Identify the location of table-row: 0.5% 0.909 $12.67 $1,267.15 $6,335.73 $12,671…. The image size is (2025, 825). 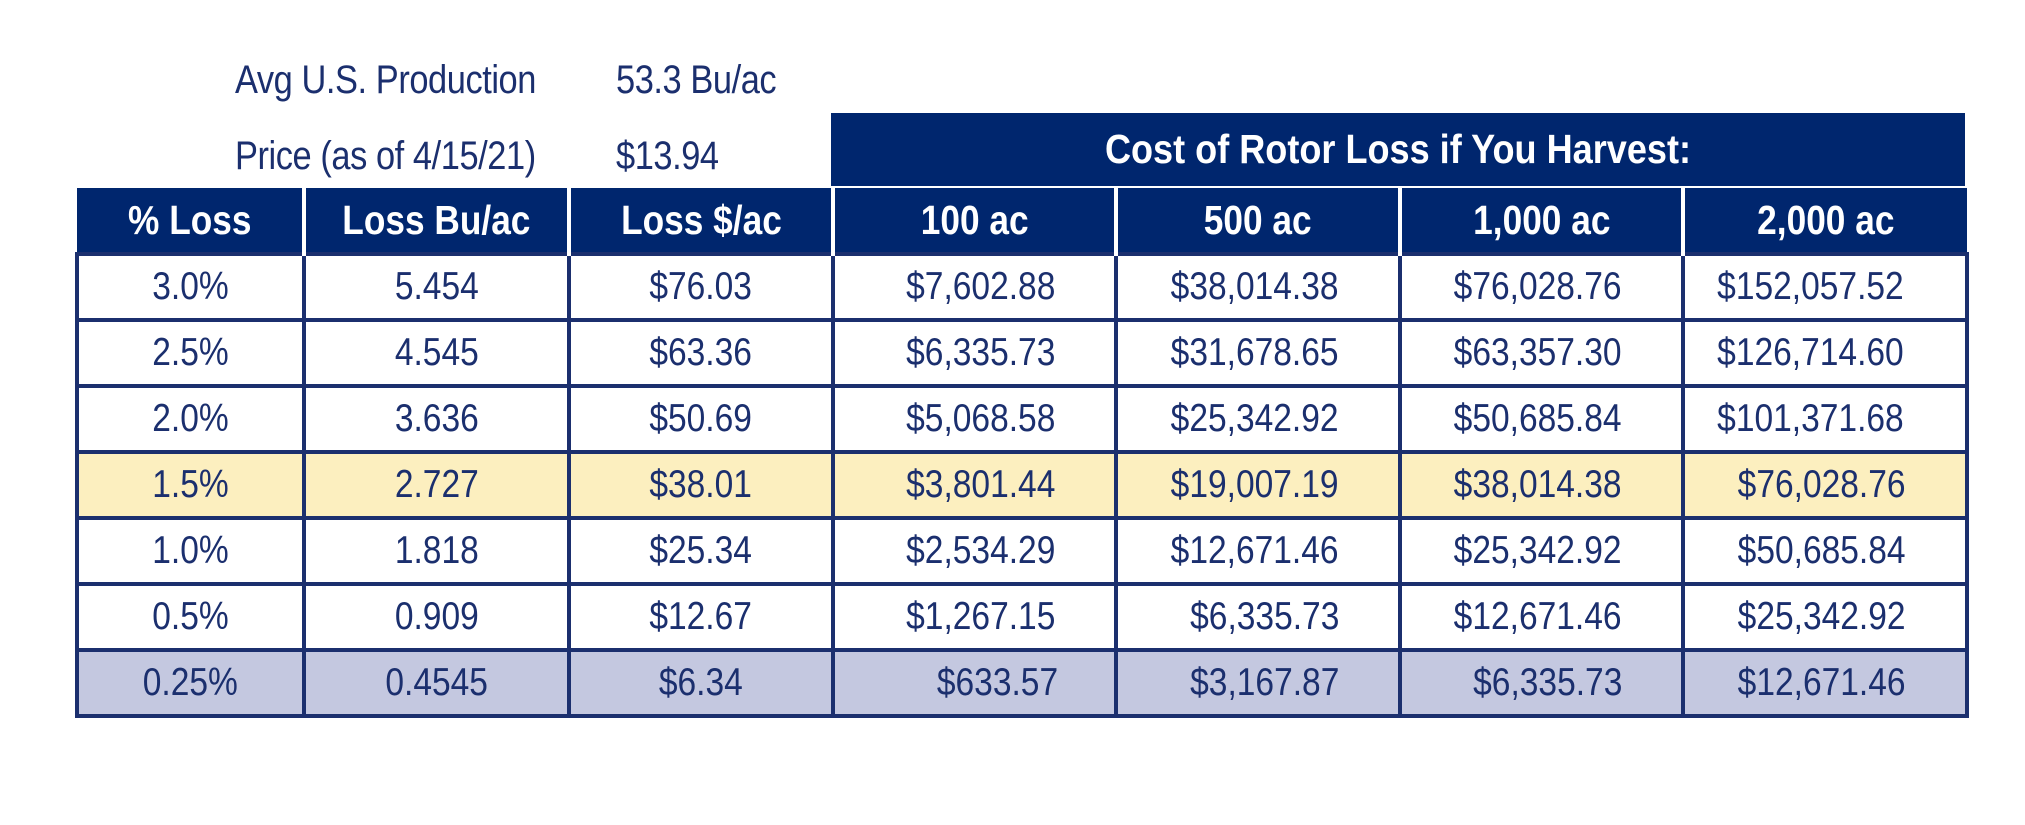
(1022, 617).